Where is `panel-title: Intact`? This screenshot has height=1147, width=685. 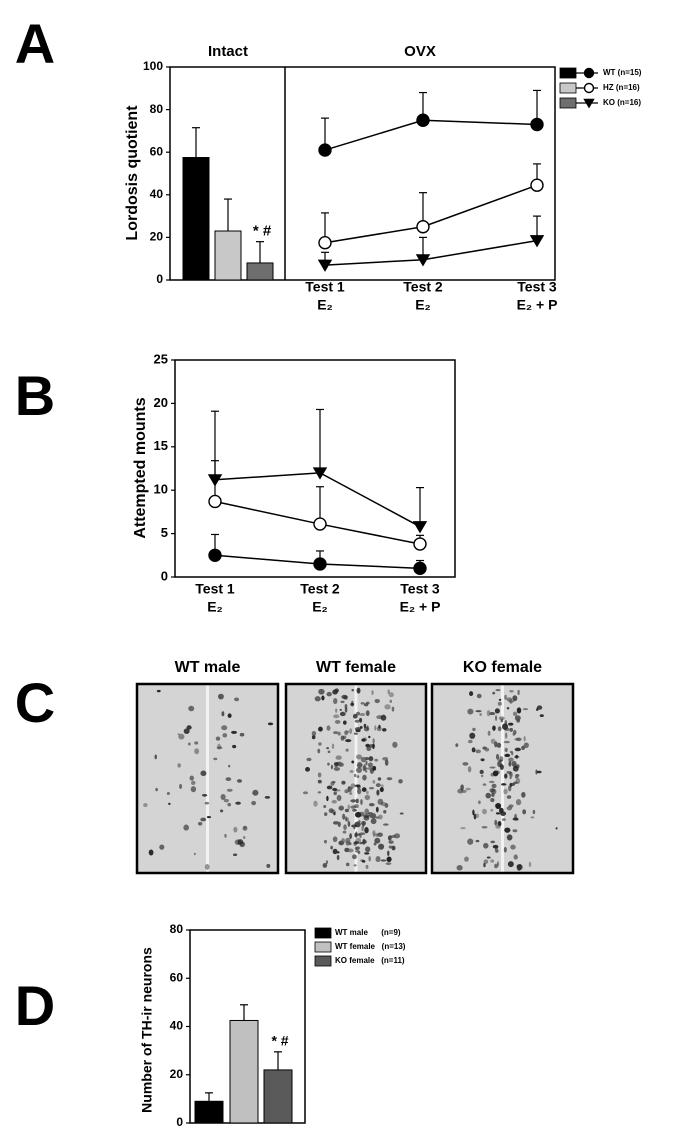 panel-title: Intact is located at coordinates (228, 51).